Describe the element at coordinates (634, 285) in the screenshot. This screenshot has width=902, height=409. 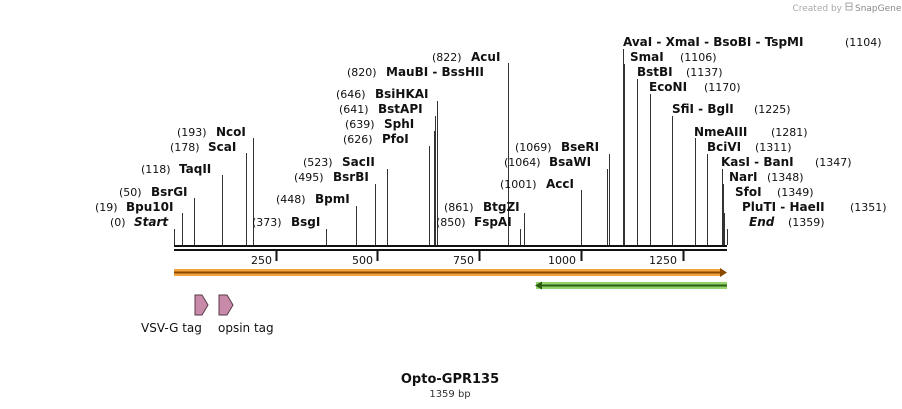
I see `orf-reverse-line` at that location.